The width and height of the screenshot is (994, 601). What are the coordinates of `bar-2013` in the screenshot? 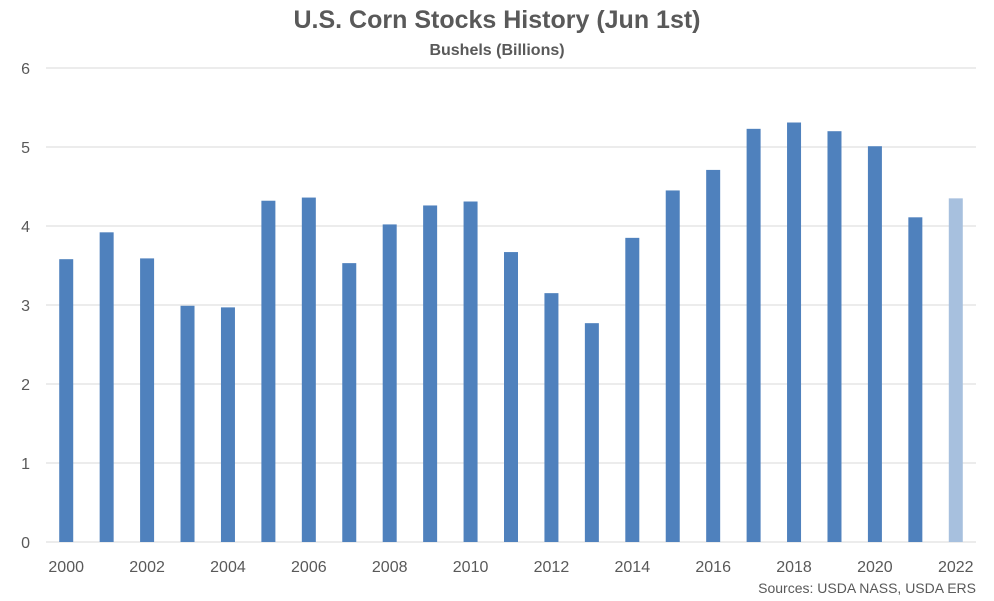 It's located at (591, 432).